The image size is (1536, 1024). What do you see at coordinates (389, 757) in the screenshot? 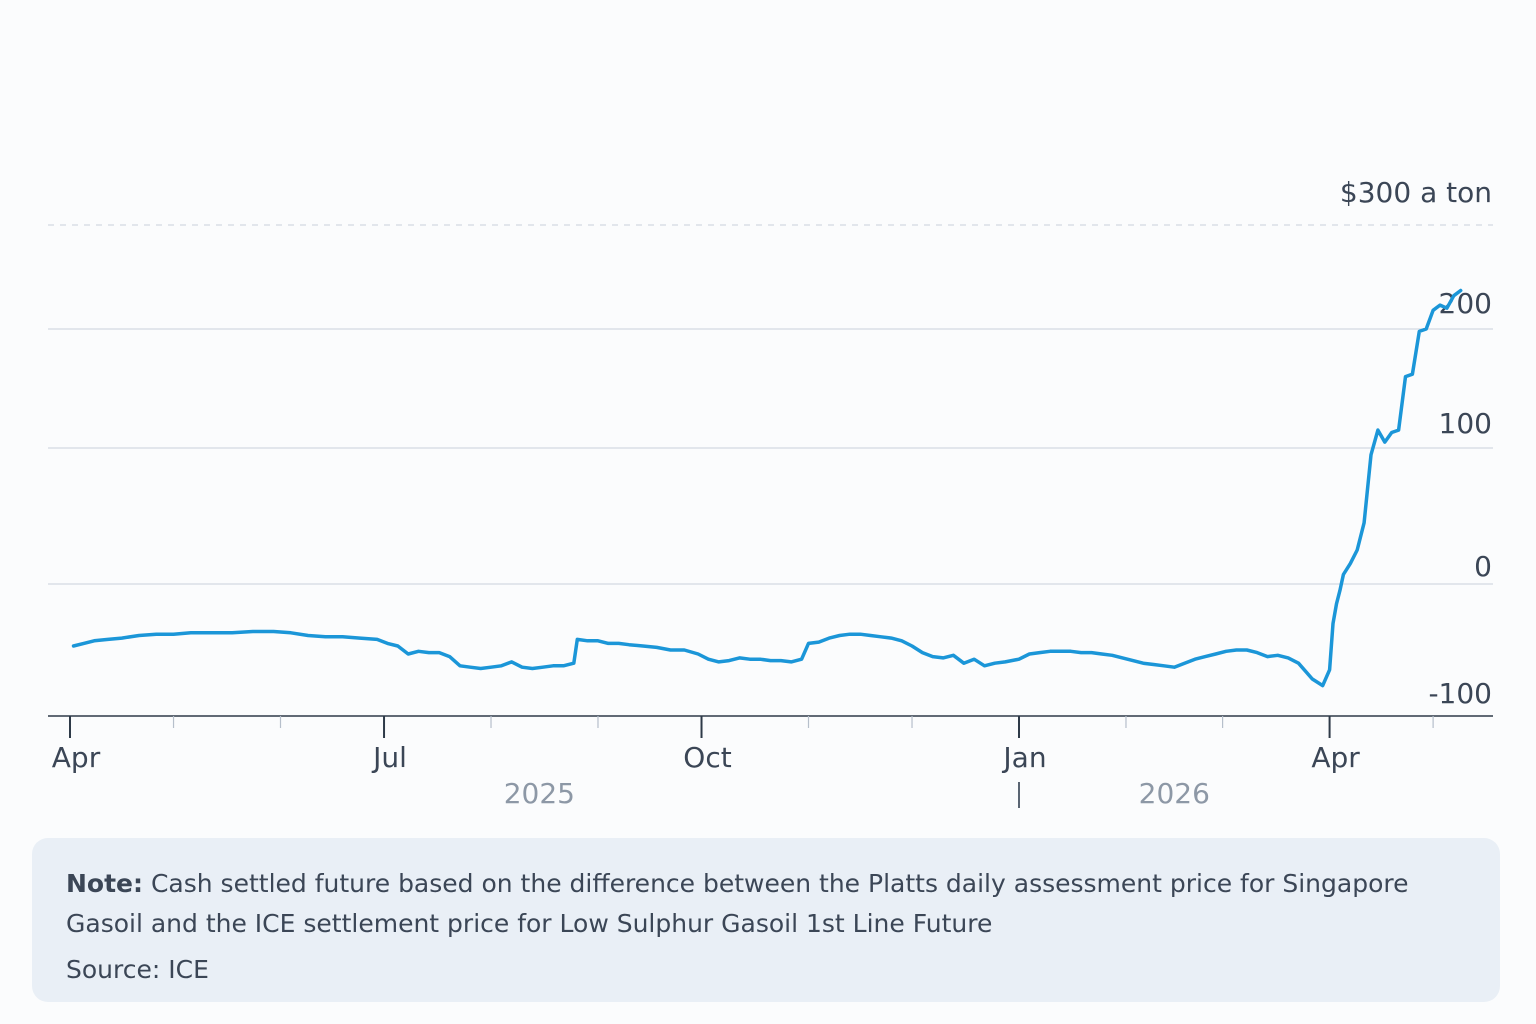
I see `x-tick-label: Jul` at bounding box center [389, 757].